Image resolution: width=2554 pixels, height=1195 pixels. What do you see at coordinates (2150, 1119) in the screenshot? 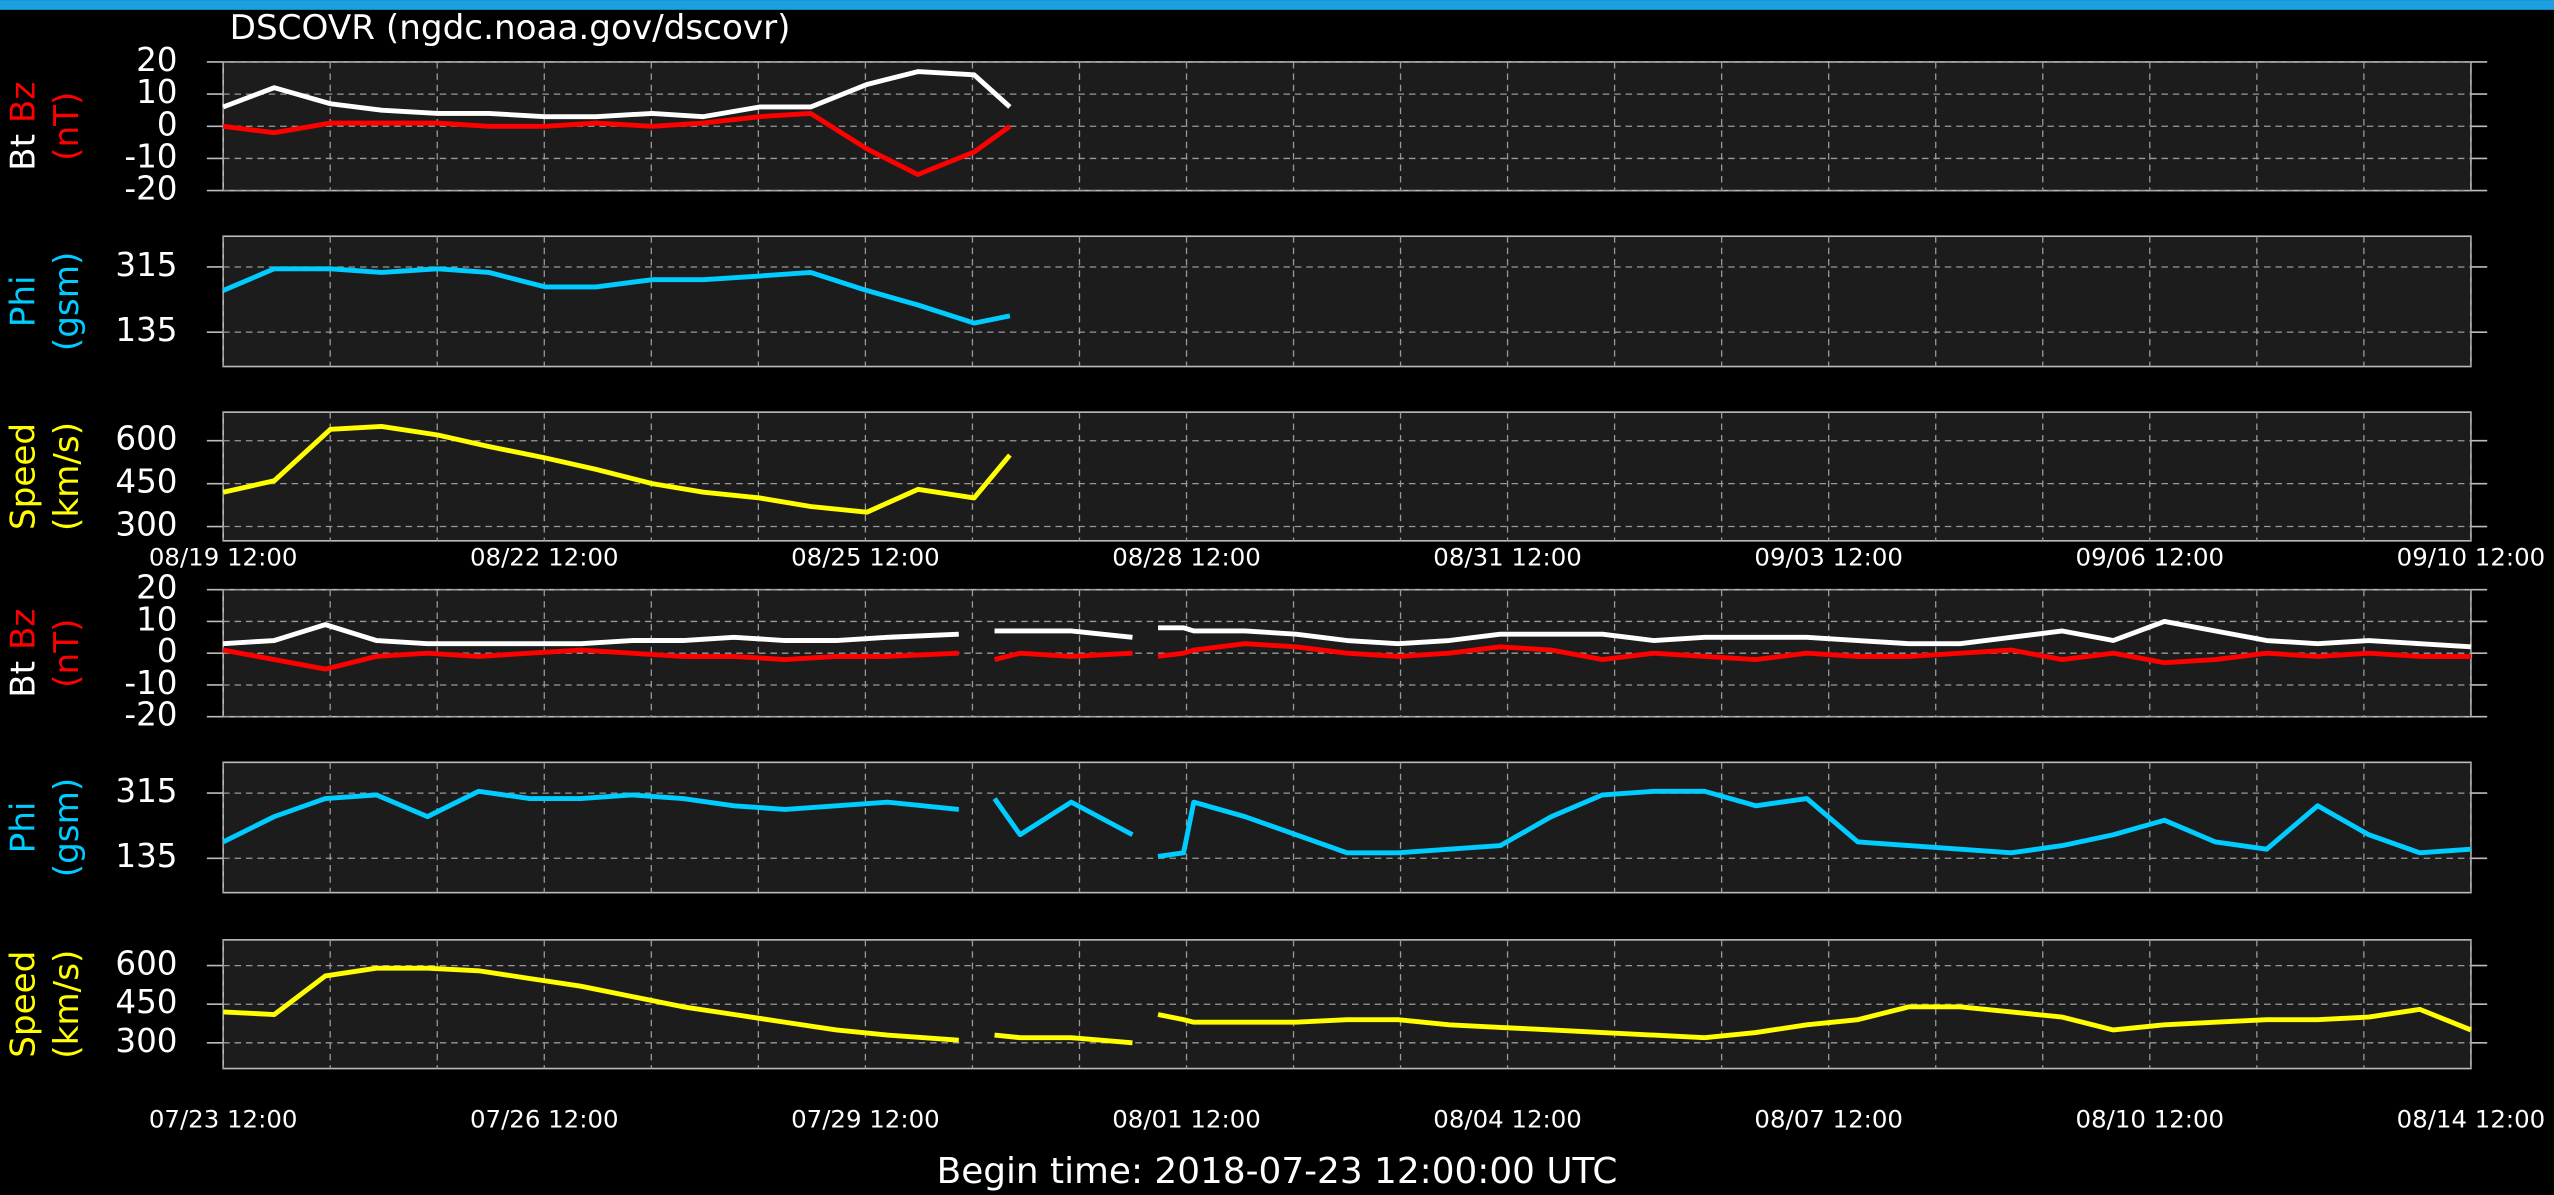
I see `x-tick-label: 08/10 12:00` at bounding box center [2150, 1119].